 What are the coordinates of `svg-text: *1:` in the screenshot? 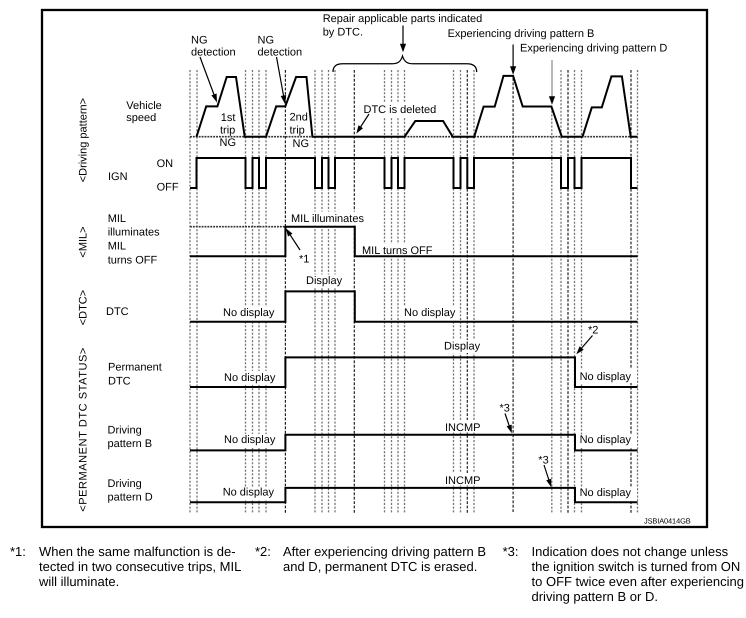 It's located at (18, 551).